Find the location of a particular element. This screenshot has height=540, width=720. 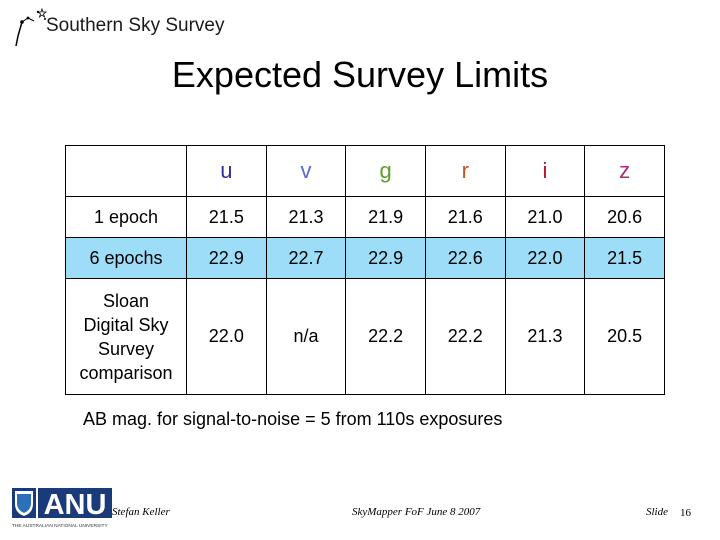

column-header-v: v is located at coordinates (306, 171).